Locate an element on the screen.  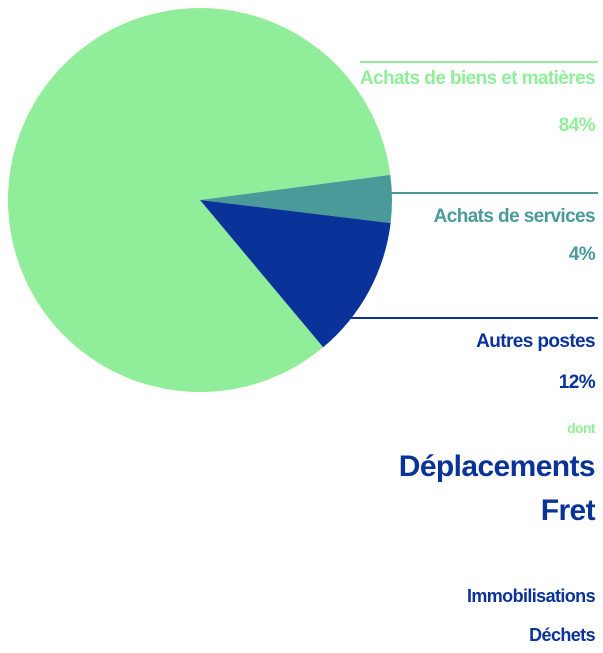
annotation: Fret is located at coordinates (568, 510).